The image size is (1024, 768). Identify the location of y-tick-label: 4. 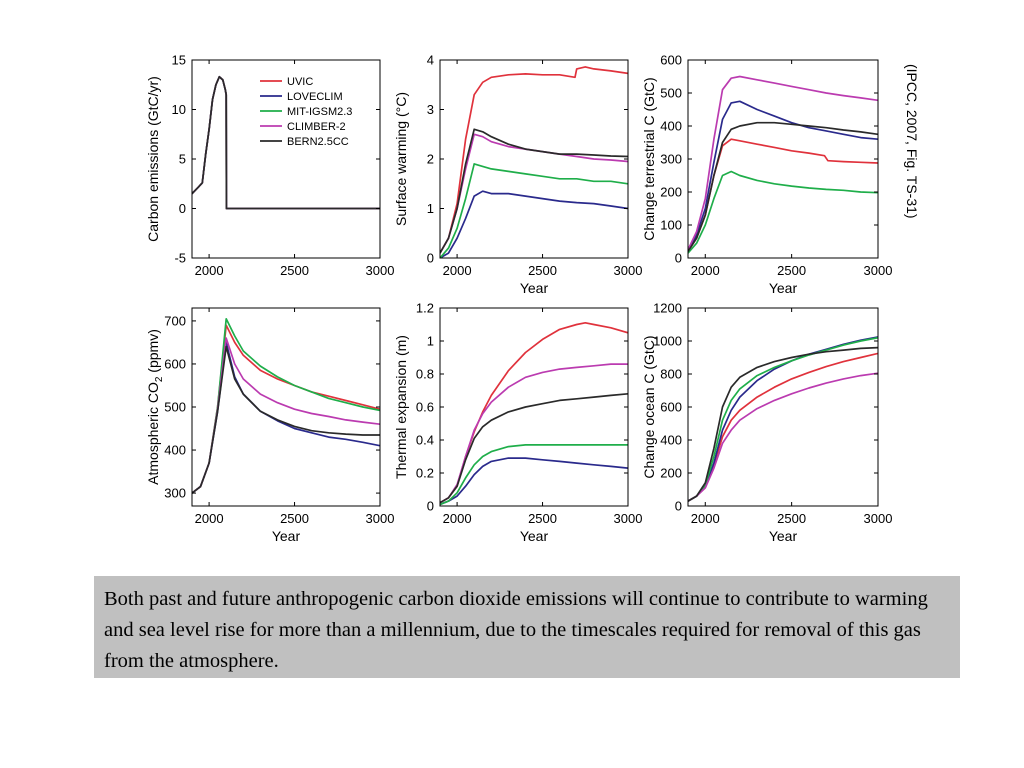
(430, 60).